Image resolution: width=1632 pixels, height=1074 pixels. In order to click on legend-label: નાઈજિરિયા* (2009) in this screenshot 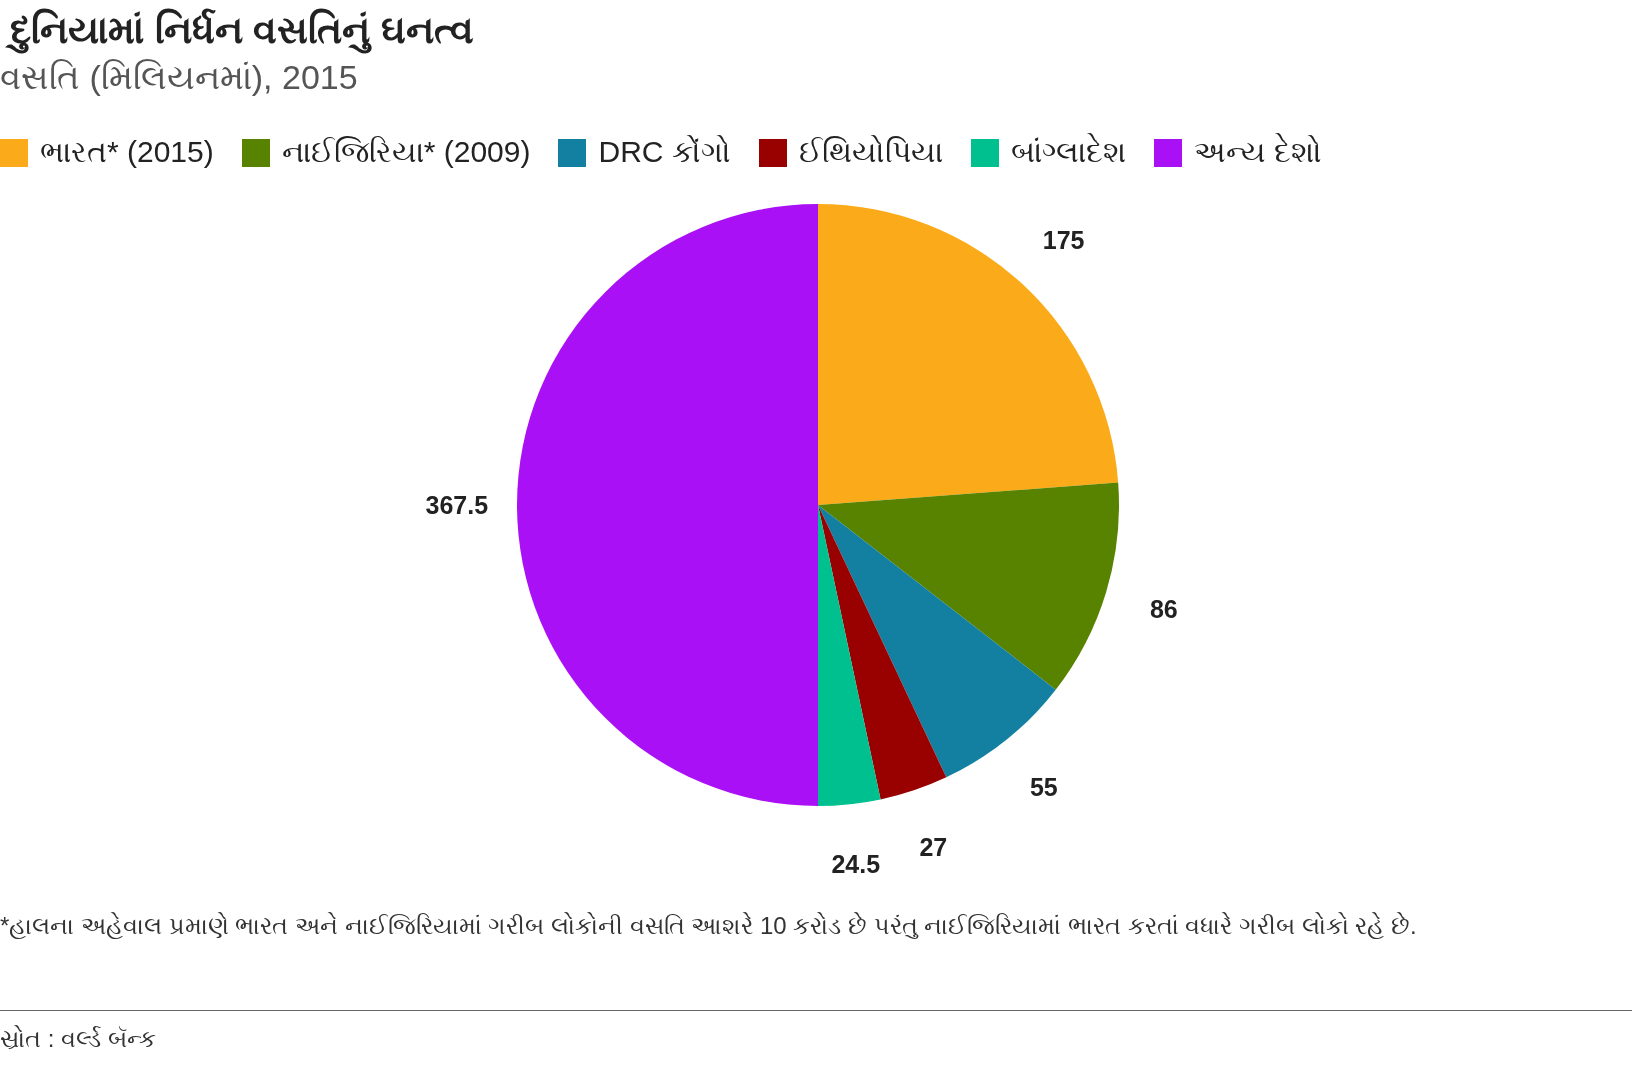, I will do `click(406, 152)`.